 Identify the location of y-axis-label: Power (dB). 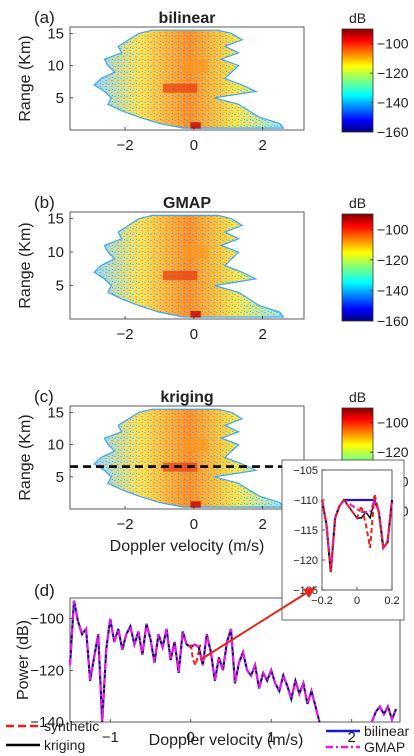
(23, 660).